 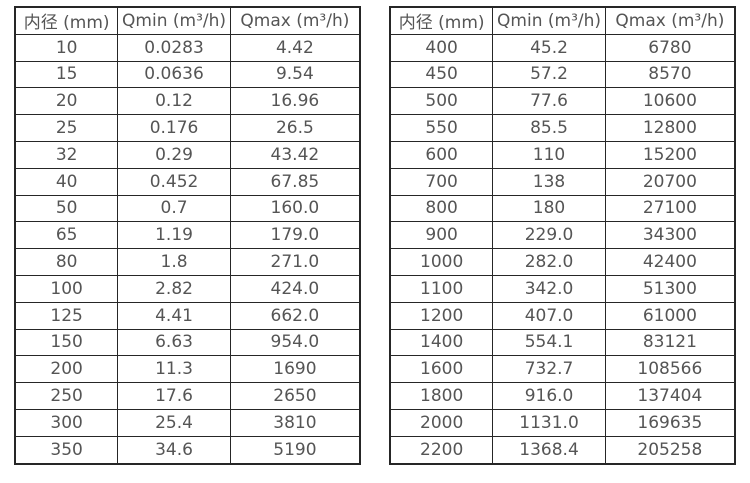 I want to click on table-row: 450 57.2 8570, so click(x=562, y=74).